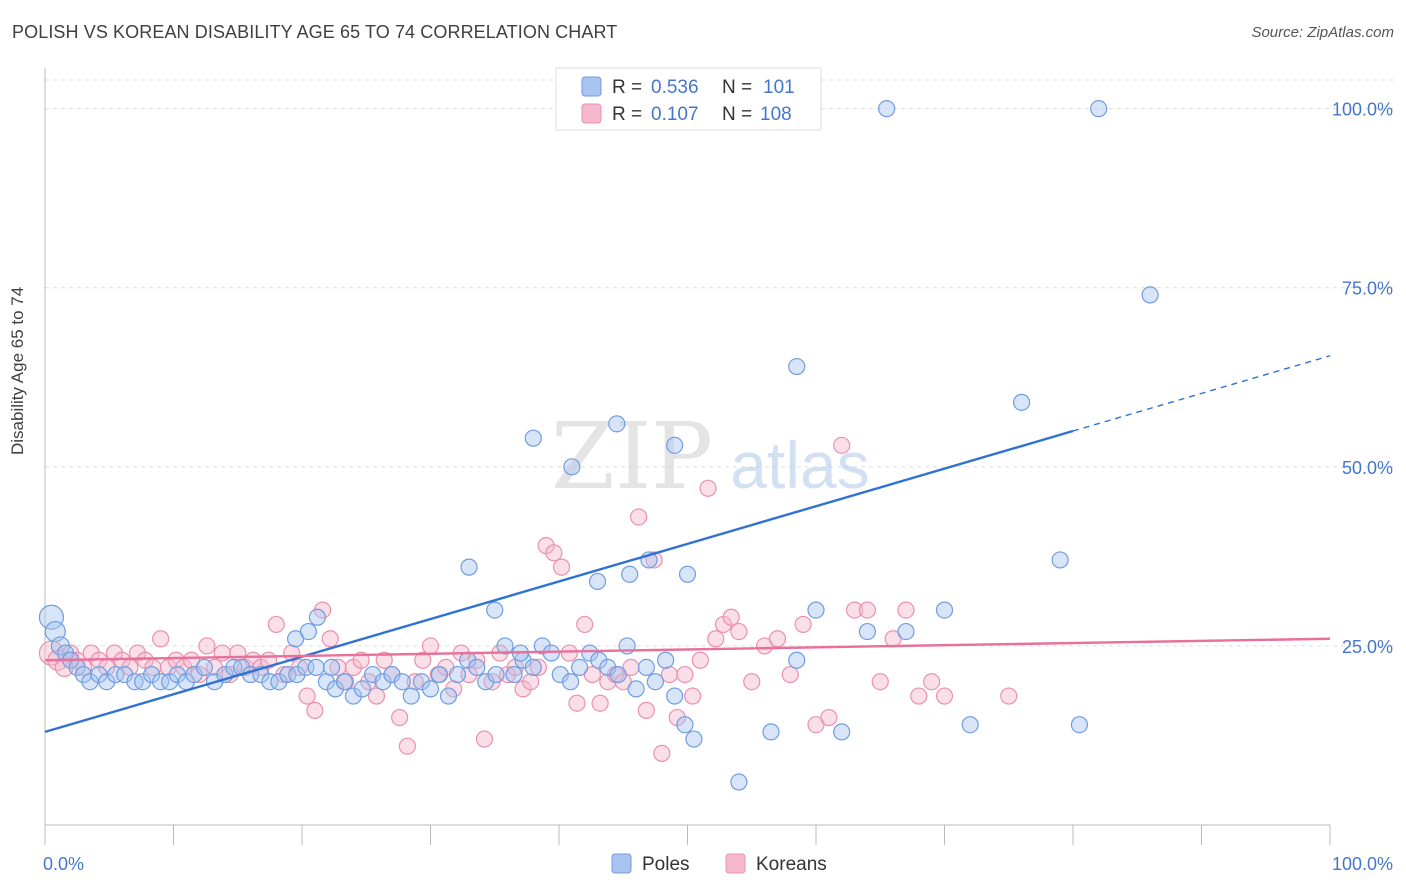 This screenshot has width=1406, height=892. I want to click on watermark: ZIP atlas, so click(710, 456).